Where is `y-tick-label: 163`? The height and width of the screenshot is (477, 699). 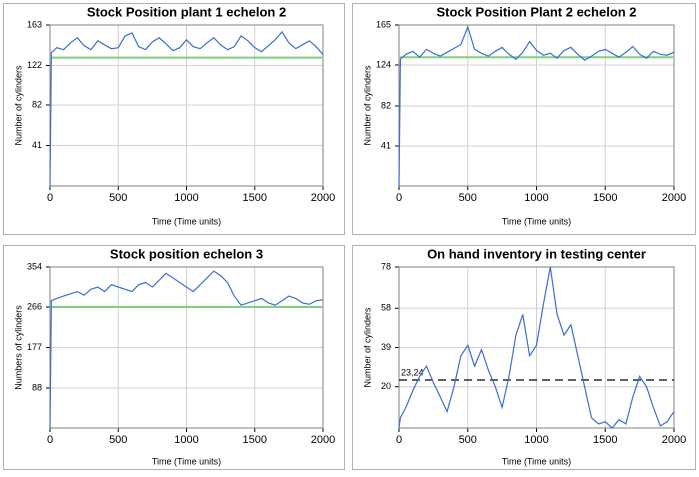 y-tick-label: 163 is located at coordinates (34, 24).